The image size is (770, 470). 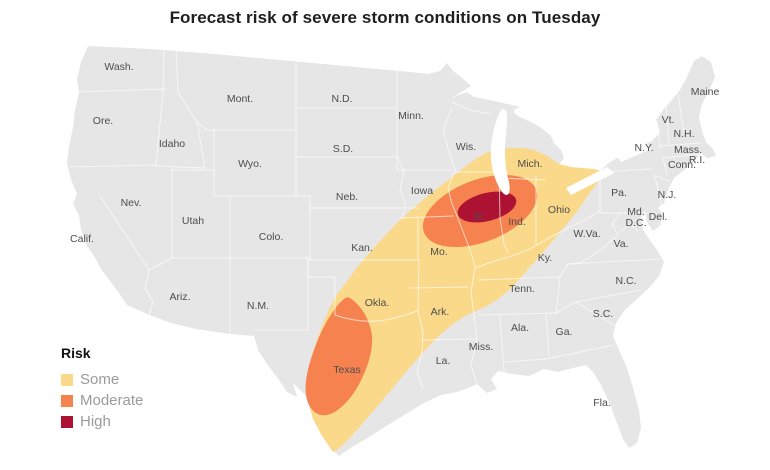 I want to click on risk-area-high, so click(x=487, y=207).